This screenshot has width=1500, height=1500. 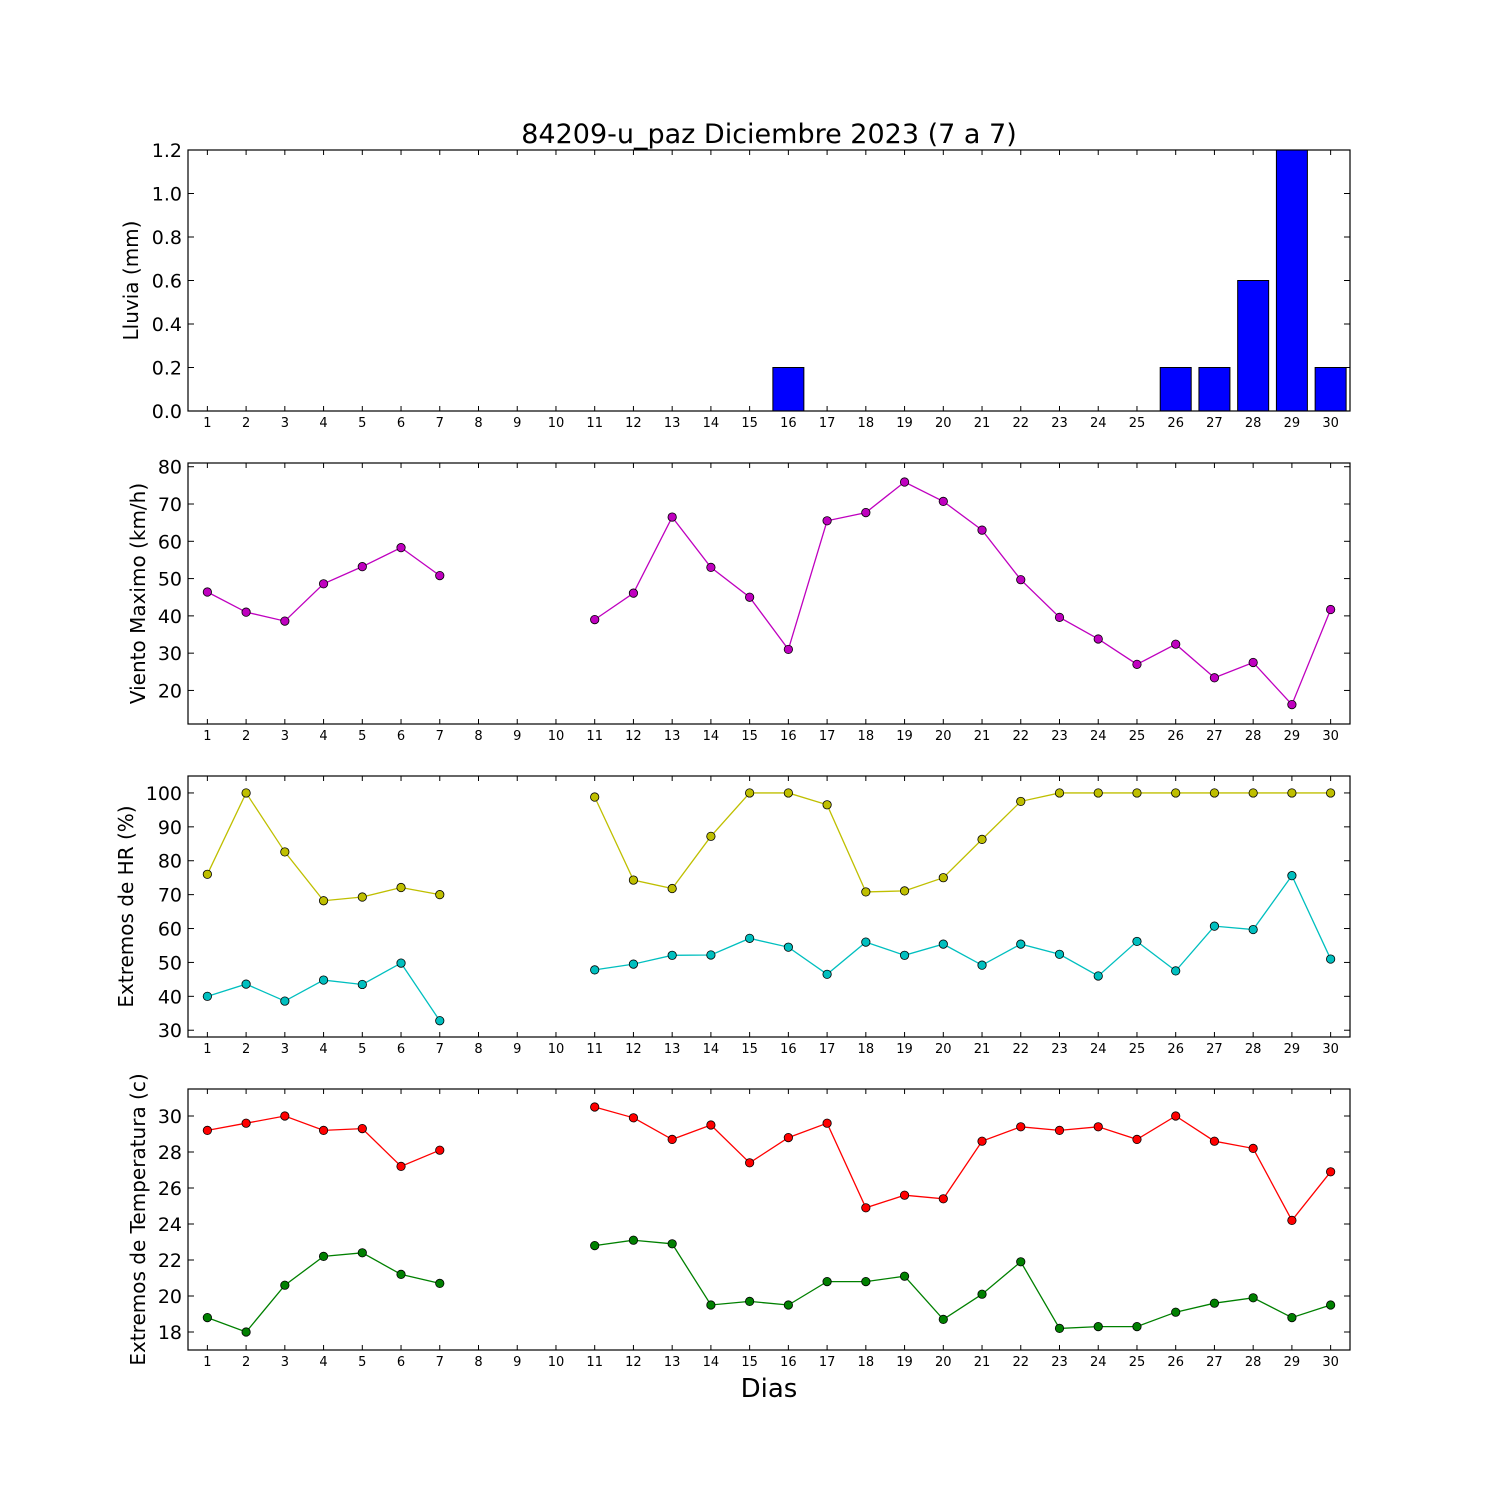 I want to click on x-tick-label: 24, so click(x=1098, y=423).